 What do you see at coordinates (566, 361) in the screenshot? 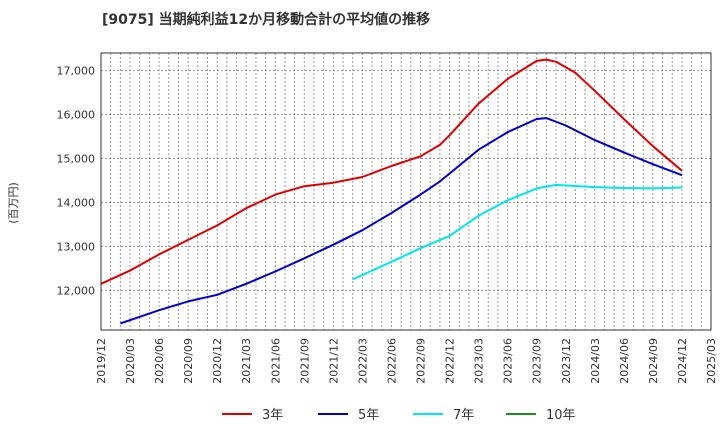
I see `x-tick-label: 2023/12` at bounding box center [566, 361].